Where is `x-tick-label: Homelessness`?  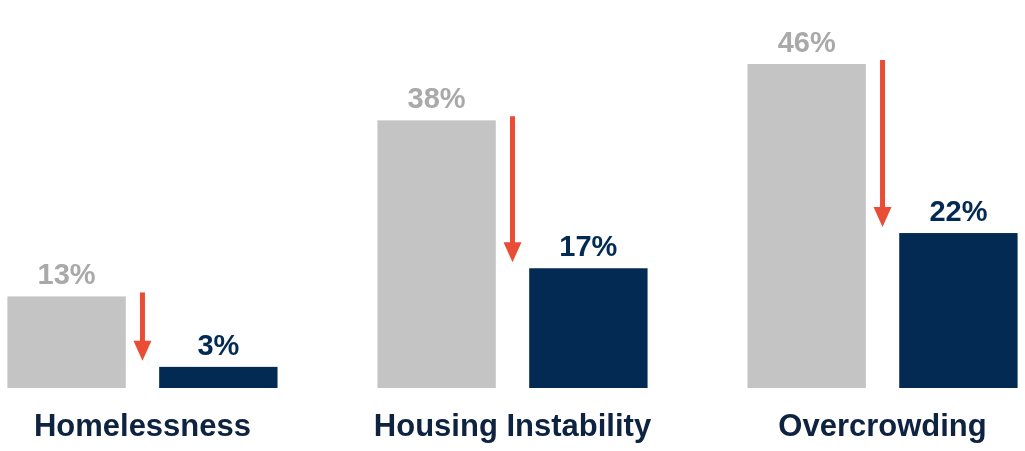
x-tick-label: Homelessness is located at coordinates (142, 425).